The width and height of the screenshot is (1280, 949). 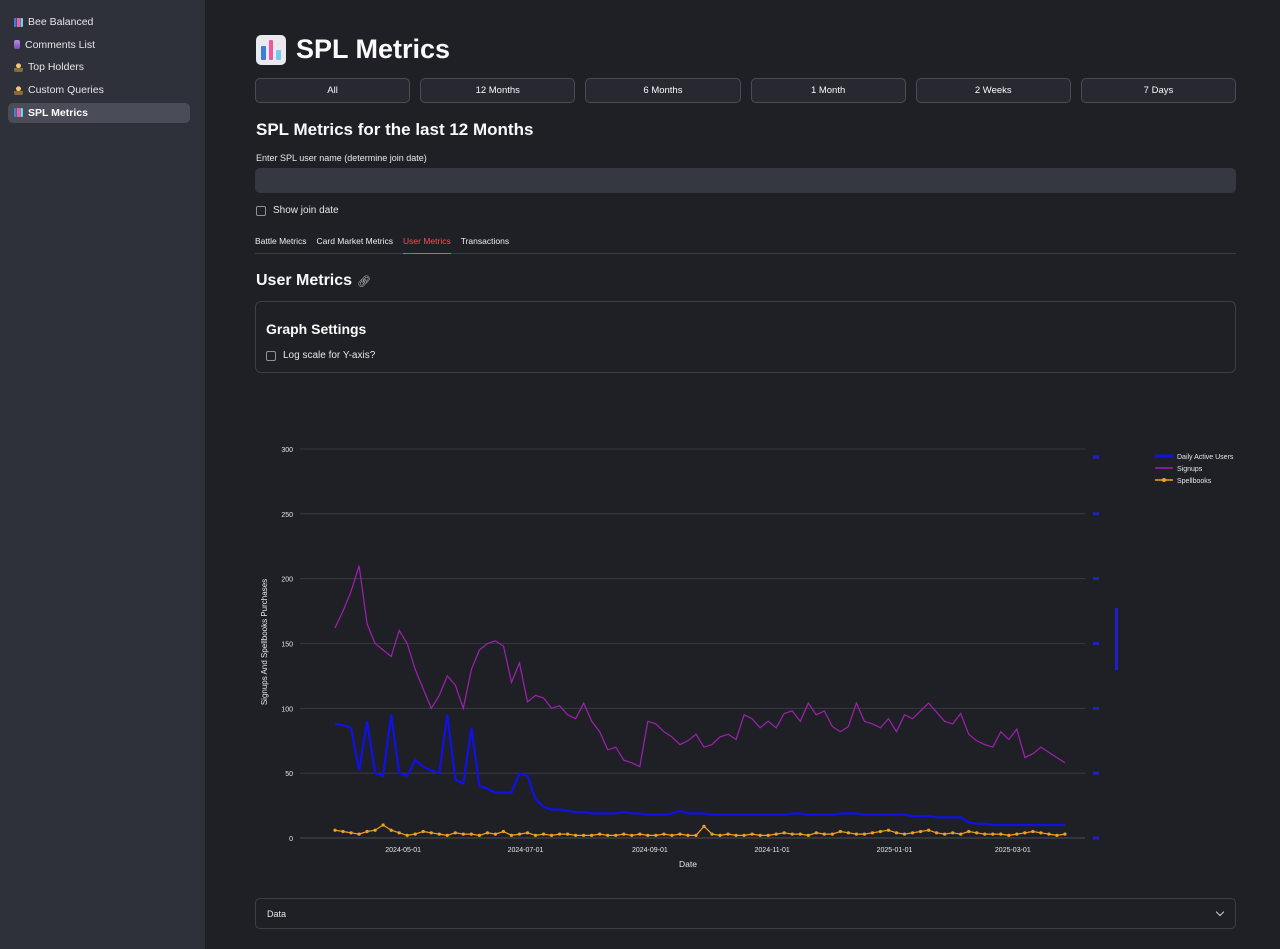 I want to click on data-expander: Data, so click(x=745, y=913).